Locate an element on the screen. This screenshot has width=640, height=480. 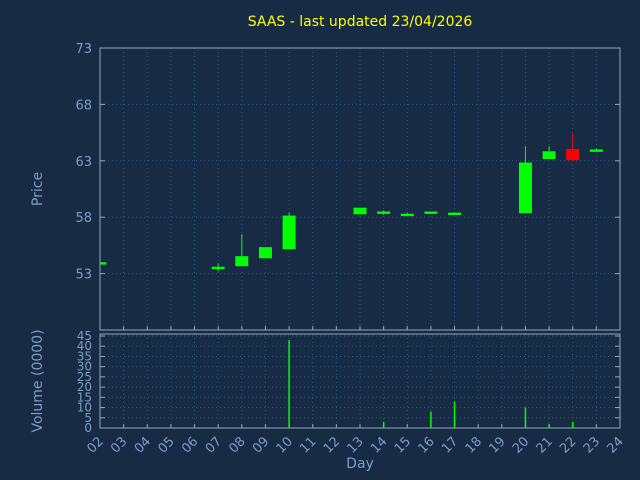
x-tick-label: 04 is located at coordinates (143, 445).